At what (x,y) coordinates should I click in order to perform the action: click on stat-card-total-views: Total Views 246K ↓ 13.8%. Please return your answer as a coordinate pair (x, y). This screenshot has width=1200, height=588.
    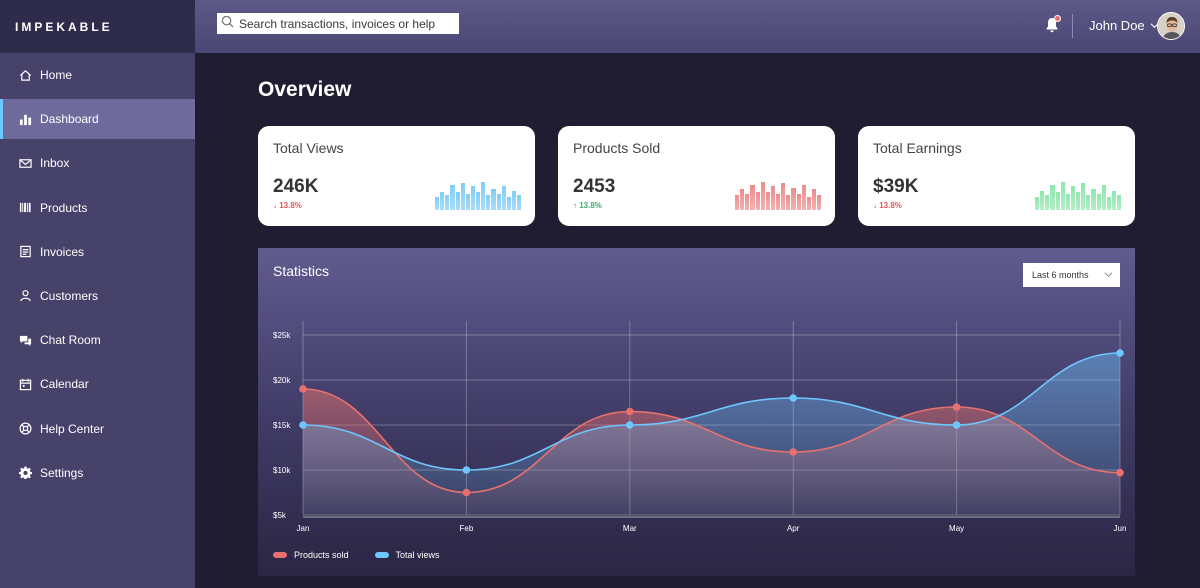
    Looking at the image, I should click on (396, 176).